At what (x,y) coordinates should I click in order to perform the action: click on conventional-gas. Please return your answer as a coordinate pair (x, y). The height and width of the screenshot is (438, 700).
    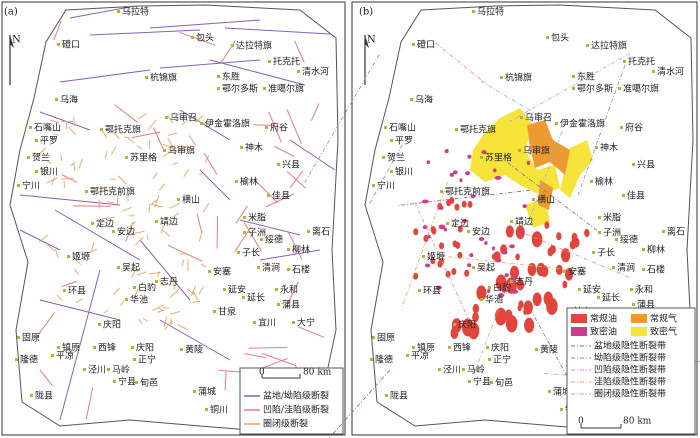
    Looking at the image, I should click on (545, 195).